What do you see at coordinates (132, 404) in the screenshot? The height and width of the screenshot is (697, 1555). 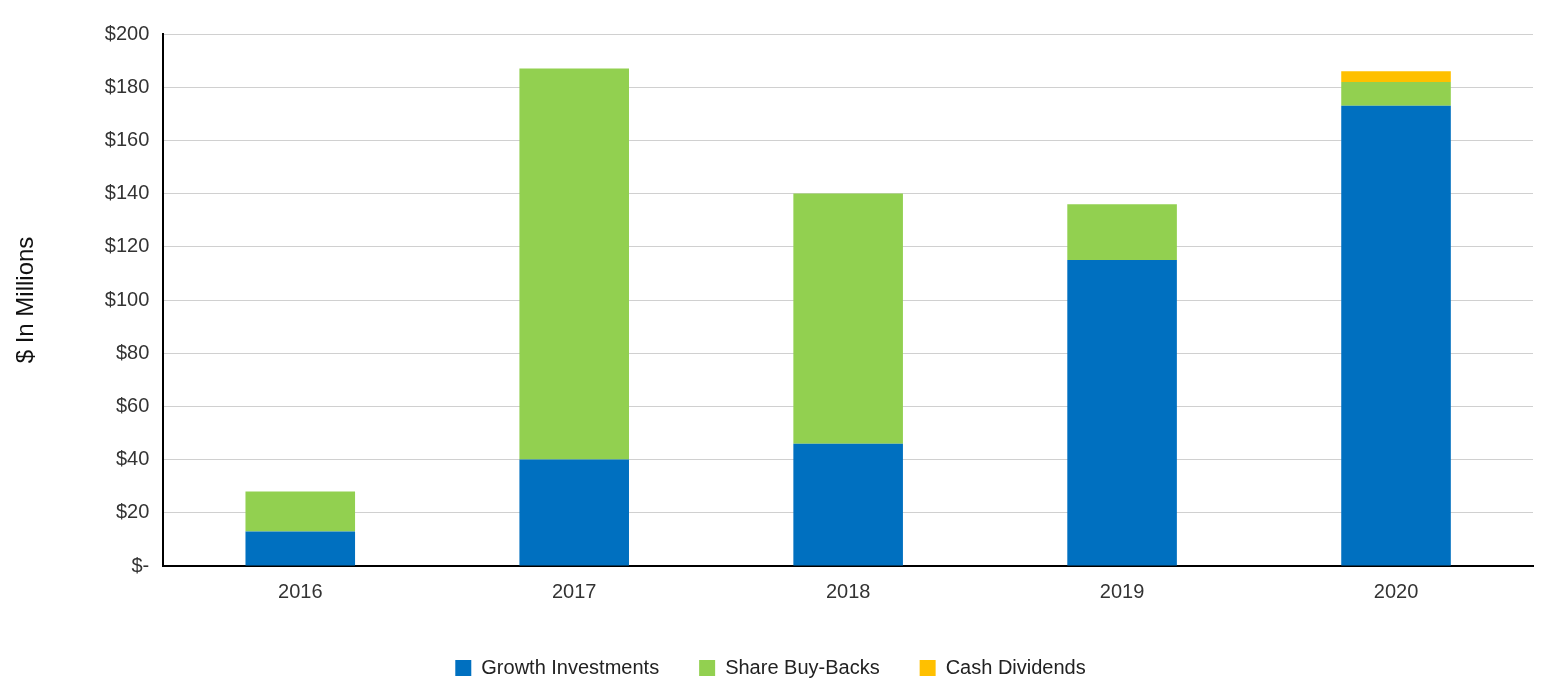 I see `y-tick-label: $60` at bounding box center [132, 404].